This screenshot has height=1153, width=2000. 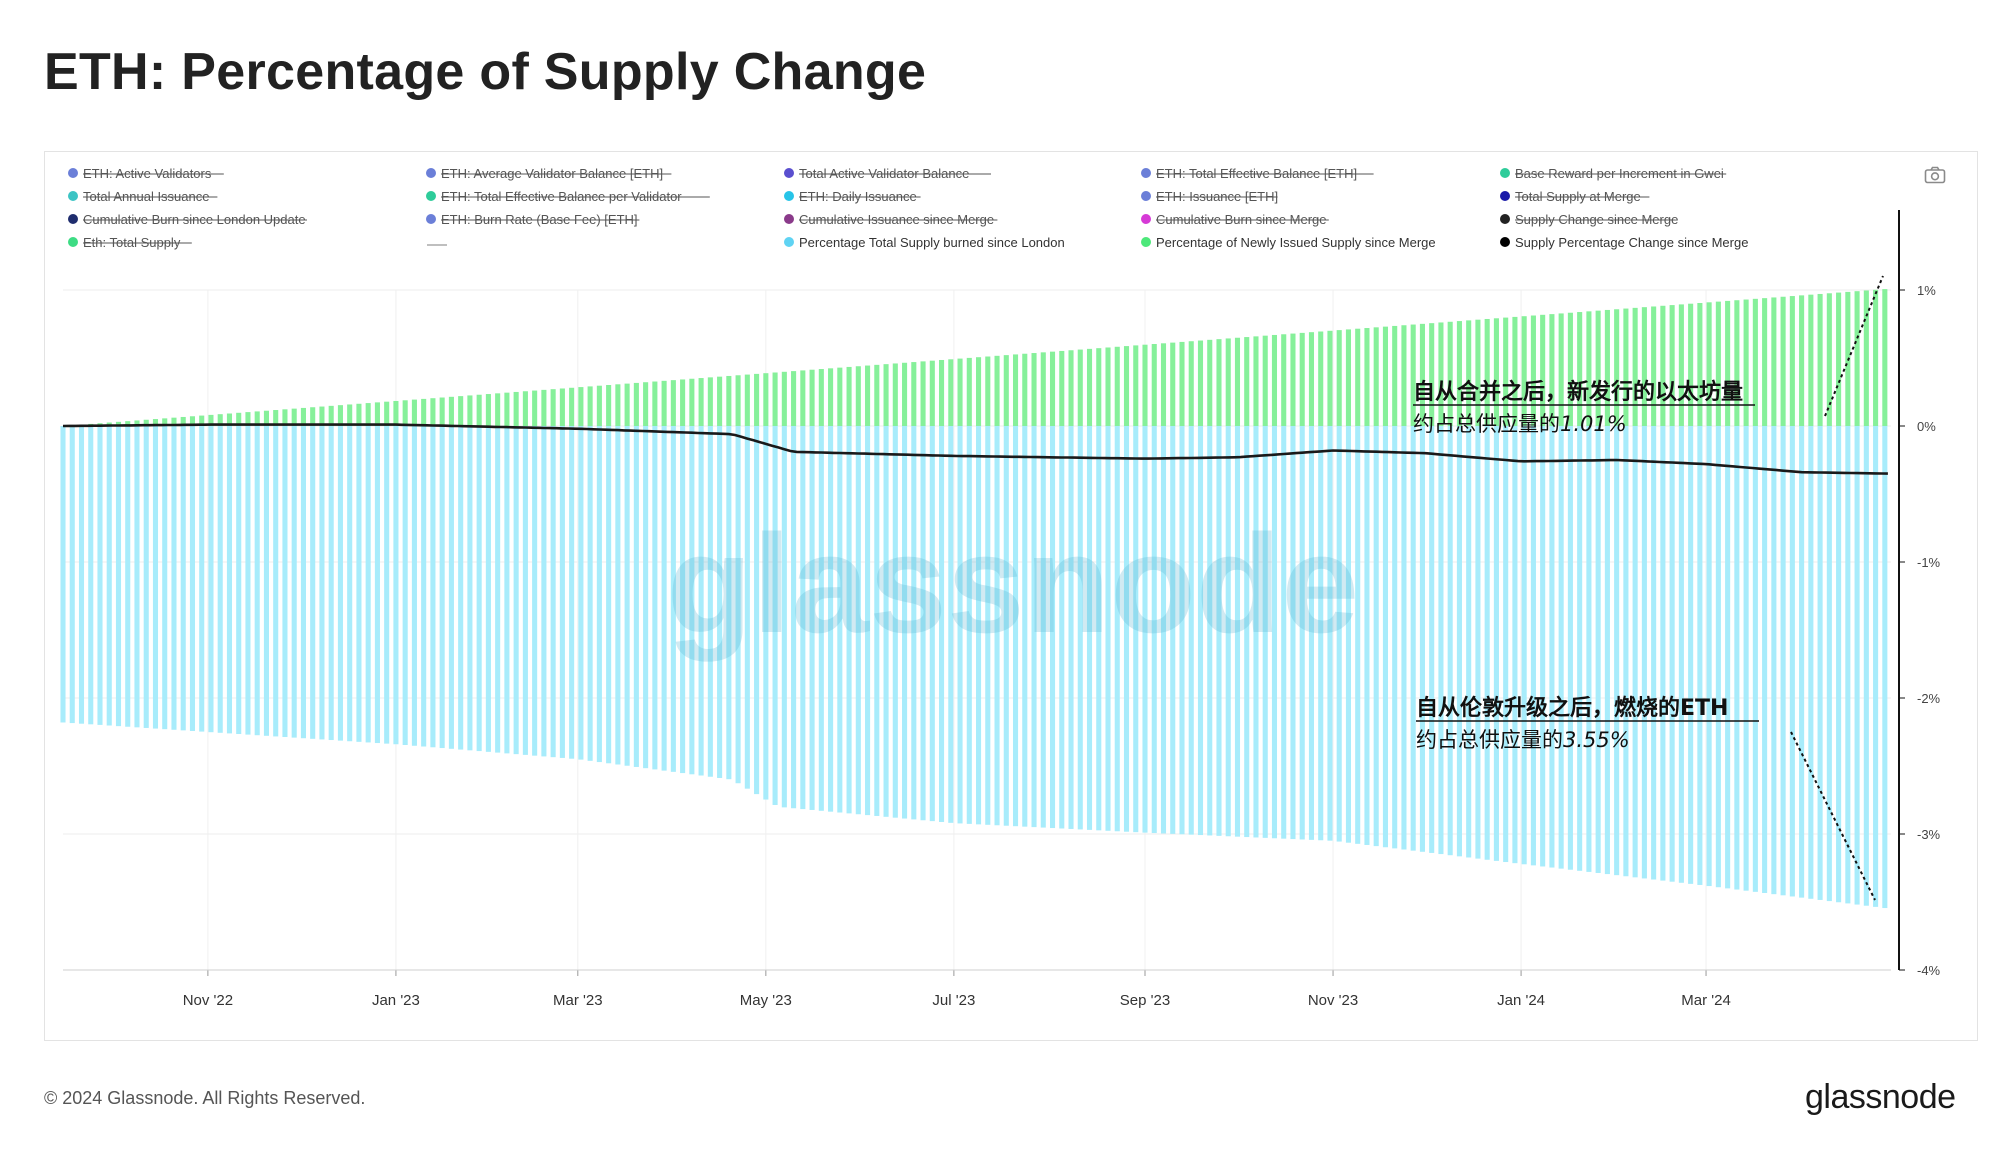 I want to click on legend-item: ETH: Active Validators, so click(x=146, y=173).